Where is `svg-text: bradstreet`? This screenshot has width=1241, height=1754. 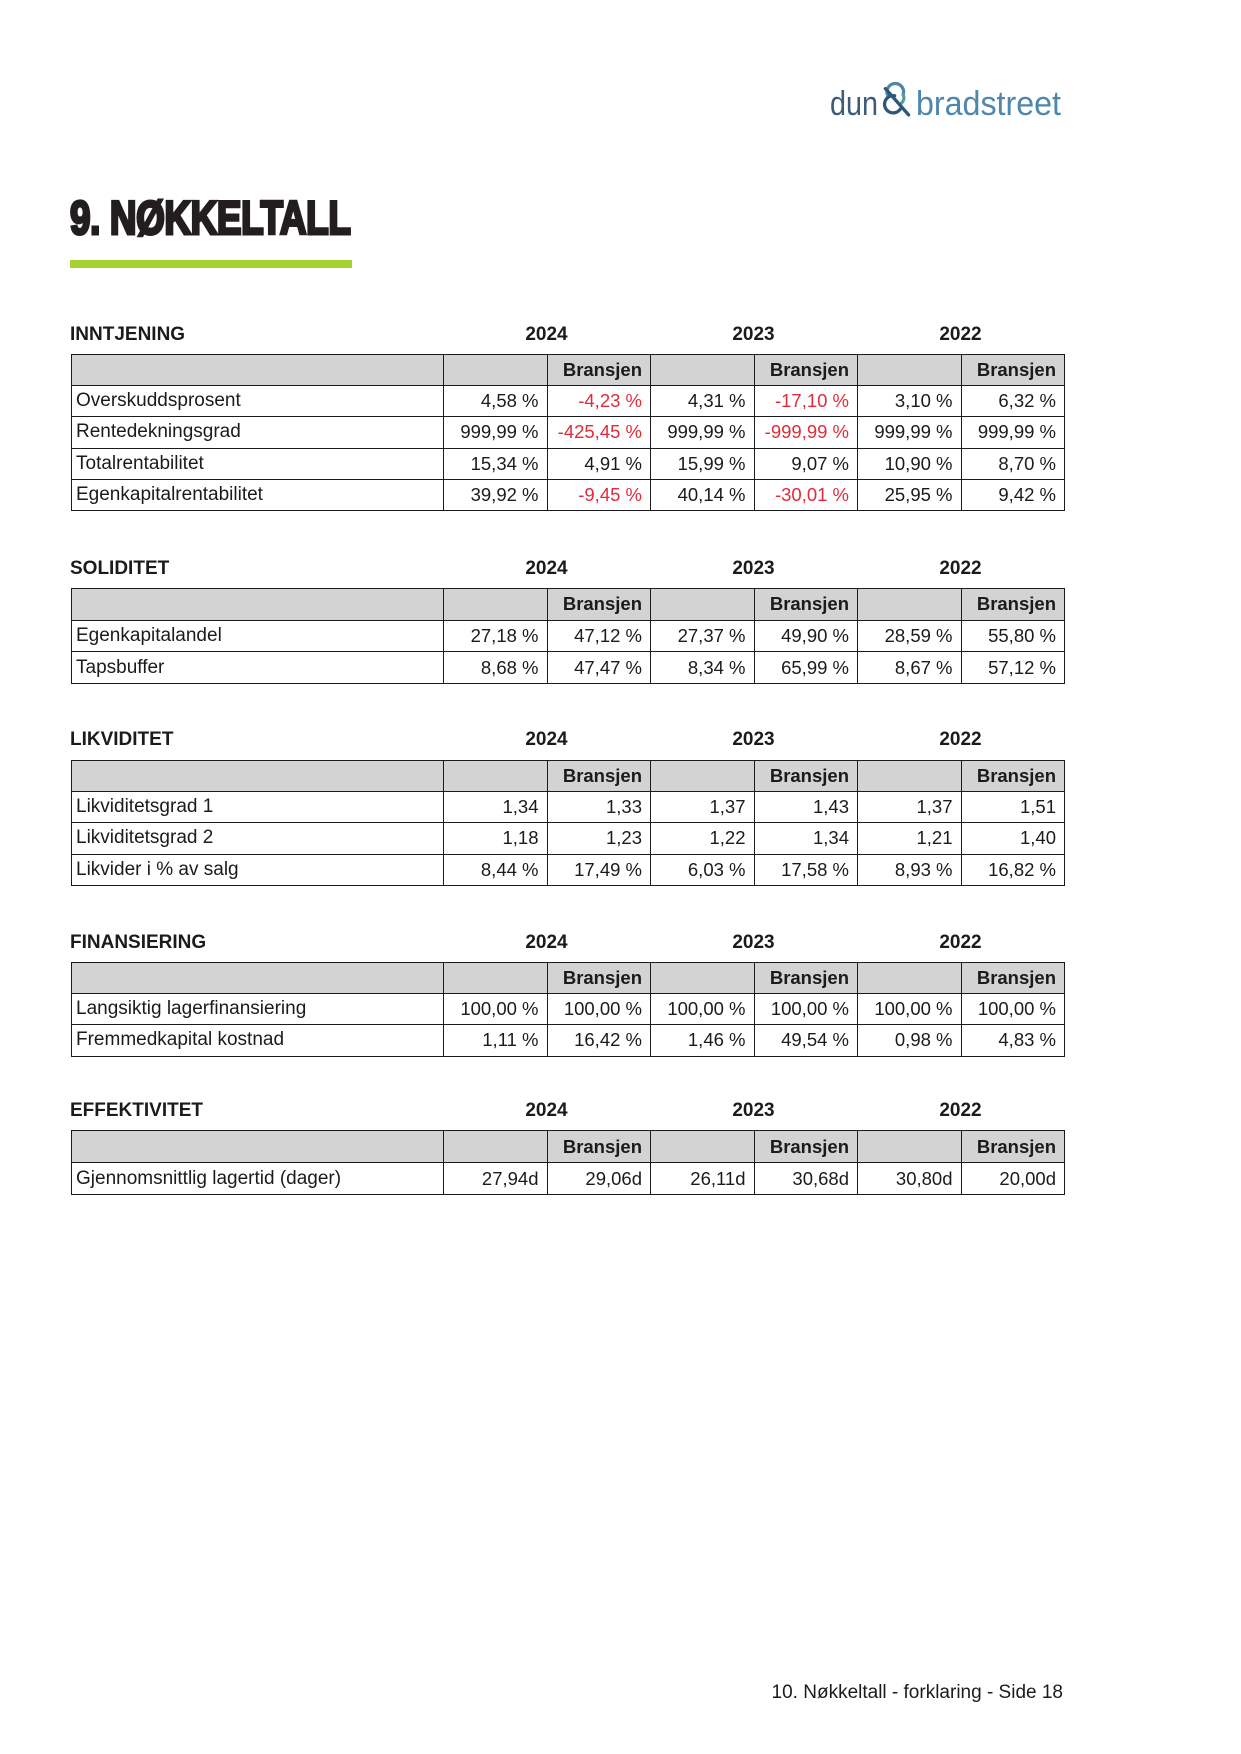
svg-text: bradstreet is located at coordinates (989, 104).